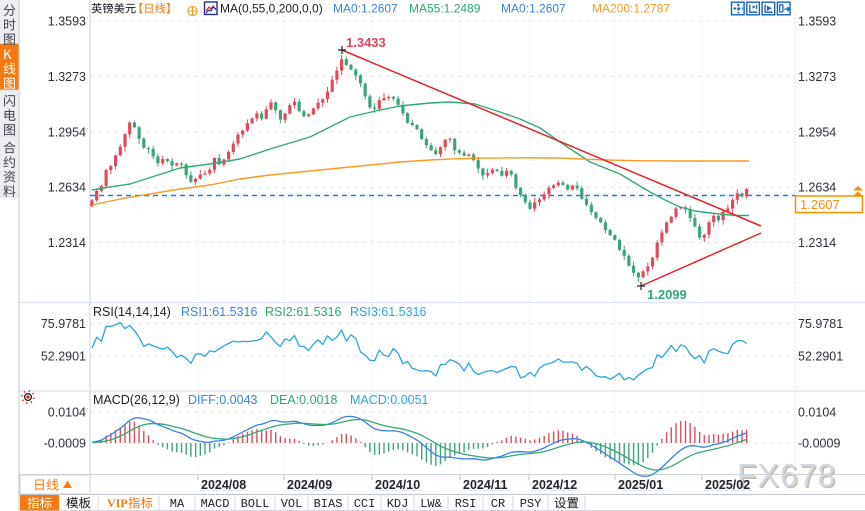 Image resolution: width=865 pixels, height=511 pixels. I want to click on svg-text: MACD:0.0051, so click(389, 400).